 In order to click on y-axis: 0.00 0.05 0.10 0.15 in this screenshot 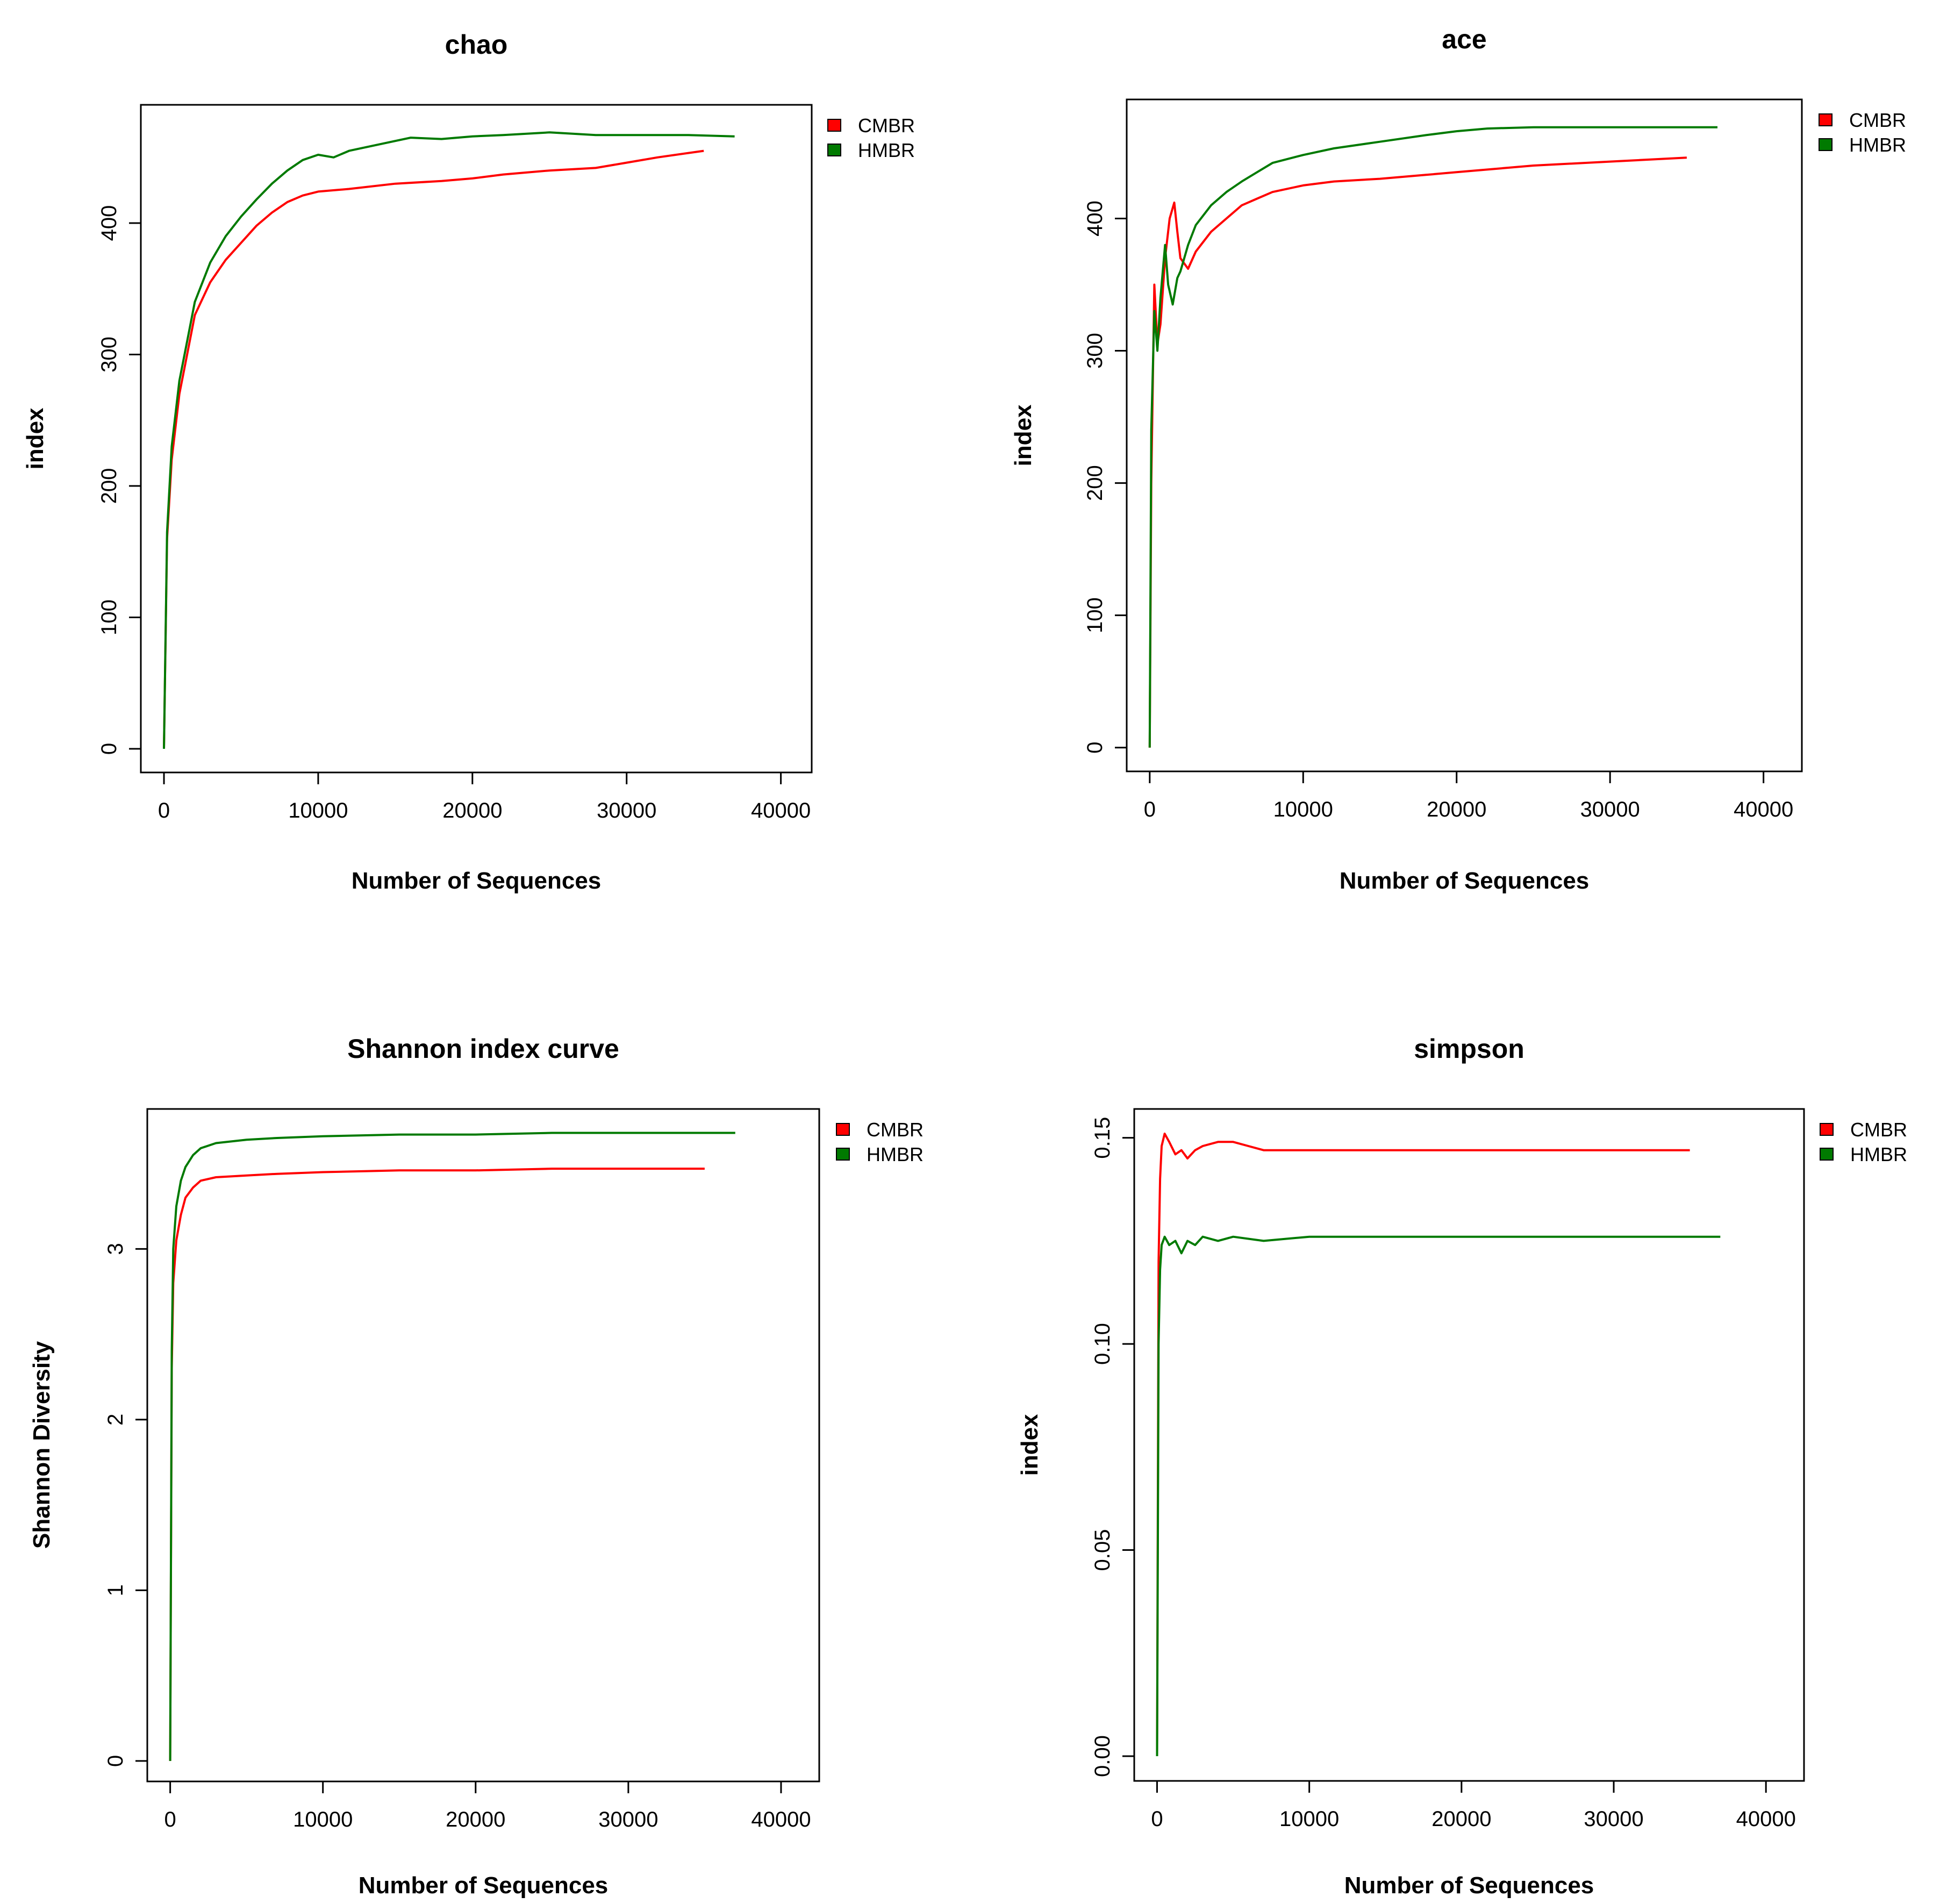, I will do `click(1113, 1447)`.